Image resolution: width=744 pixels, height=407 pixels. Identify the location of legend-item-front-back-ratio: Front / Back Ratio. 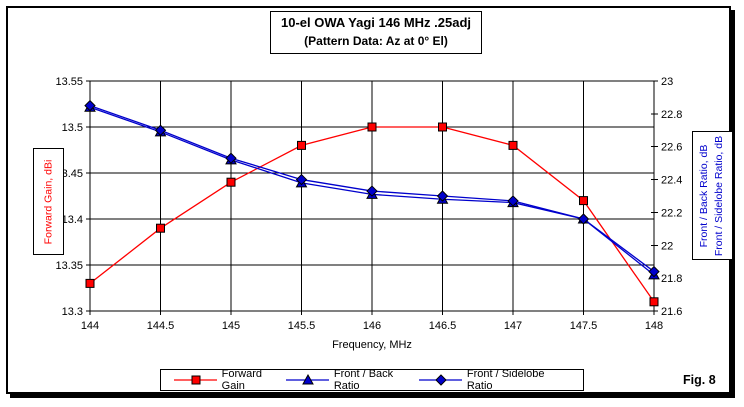
(352, 380).